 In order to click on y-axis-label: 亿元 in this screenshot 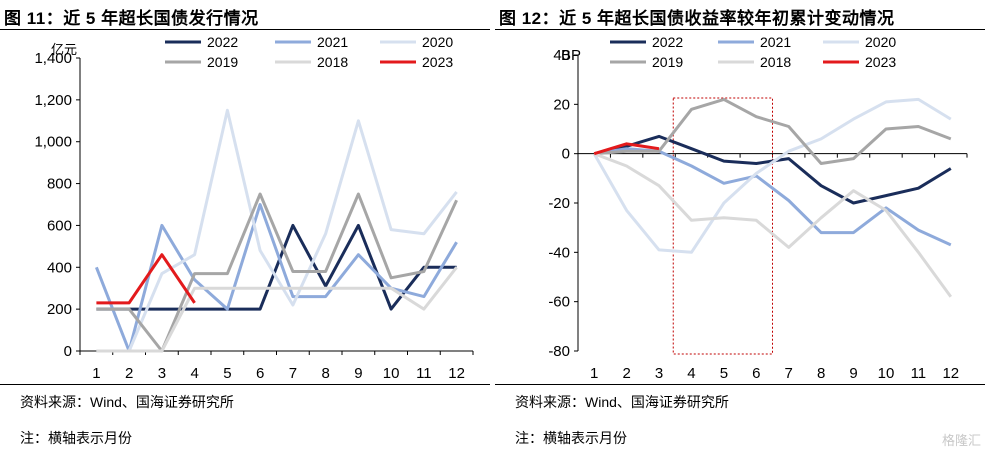, I will do `click(64, 49)`.